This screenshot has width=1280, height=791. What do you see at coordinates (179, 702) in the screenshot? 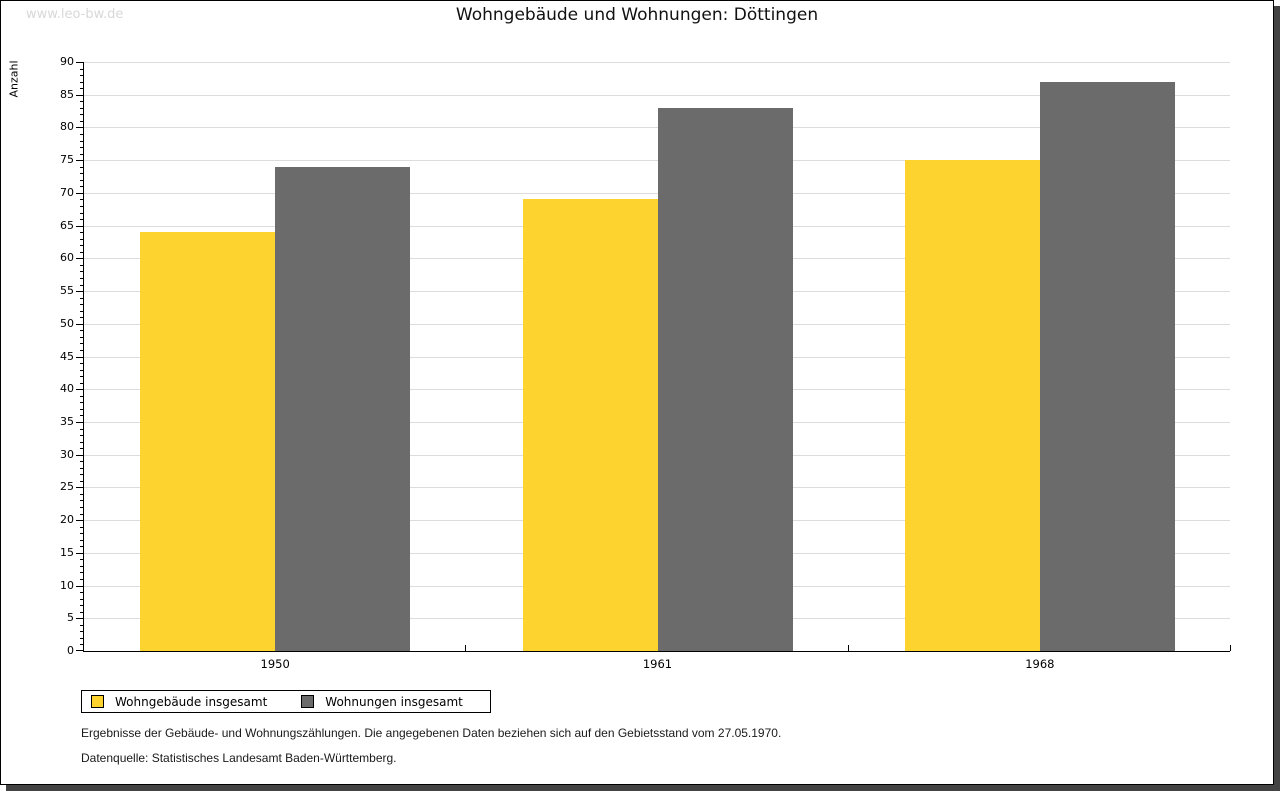
I see `legend-item: Wohngebäude insgesamt` at bounding box center [179, 702].